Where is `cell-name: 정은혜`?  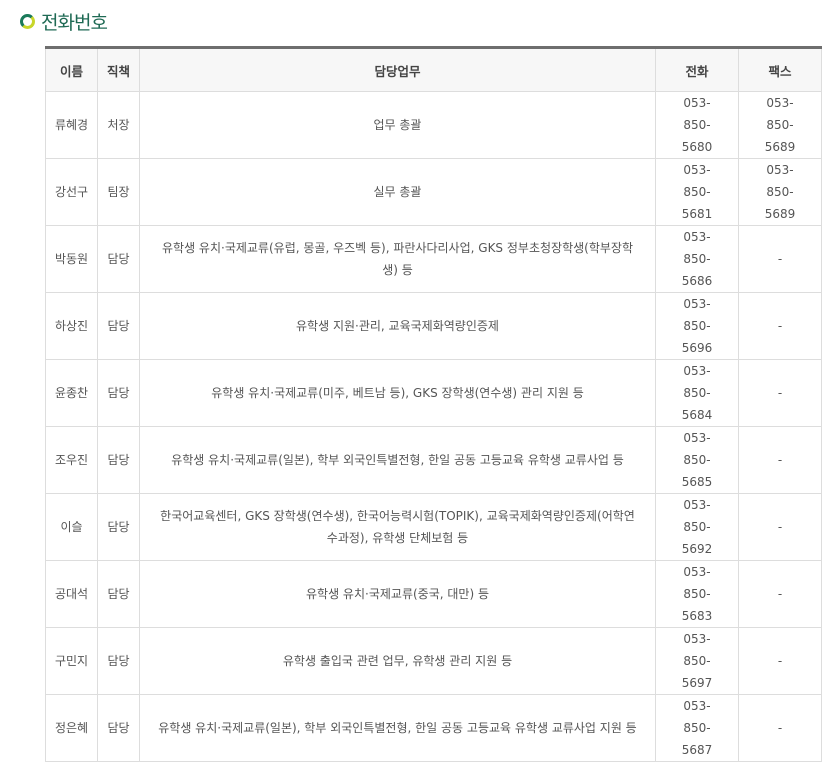
cell-name: 정은혜 is located at coordinates (71, 728).